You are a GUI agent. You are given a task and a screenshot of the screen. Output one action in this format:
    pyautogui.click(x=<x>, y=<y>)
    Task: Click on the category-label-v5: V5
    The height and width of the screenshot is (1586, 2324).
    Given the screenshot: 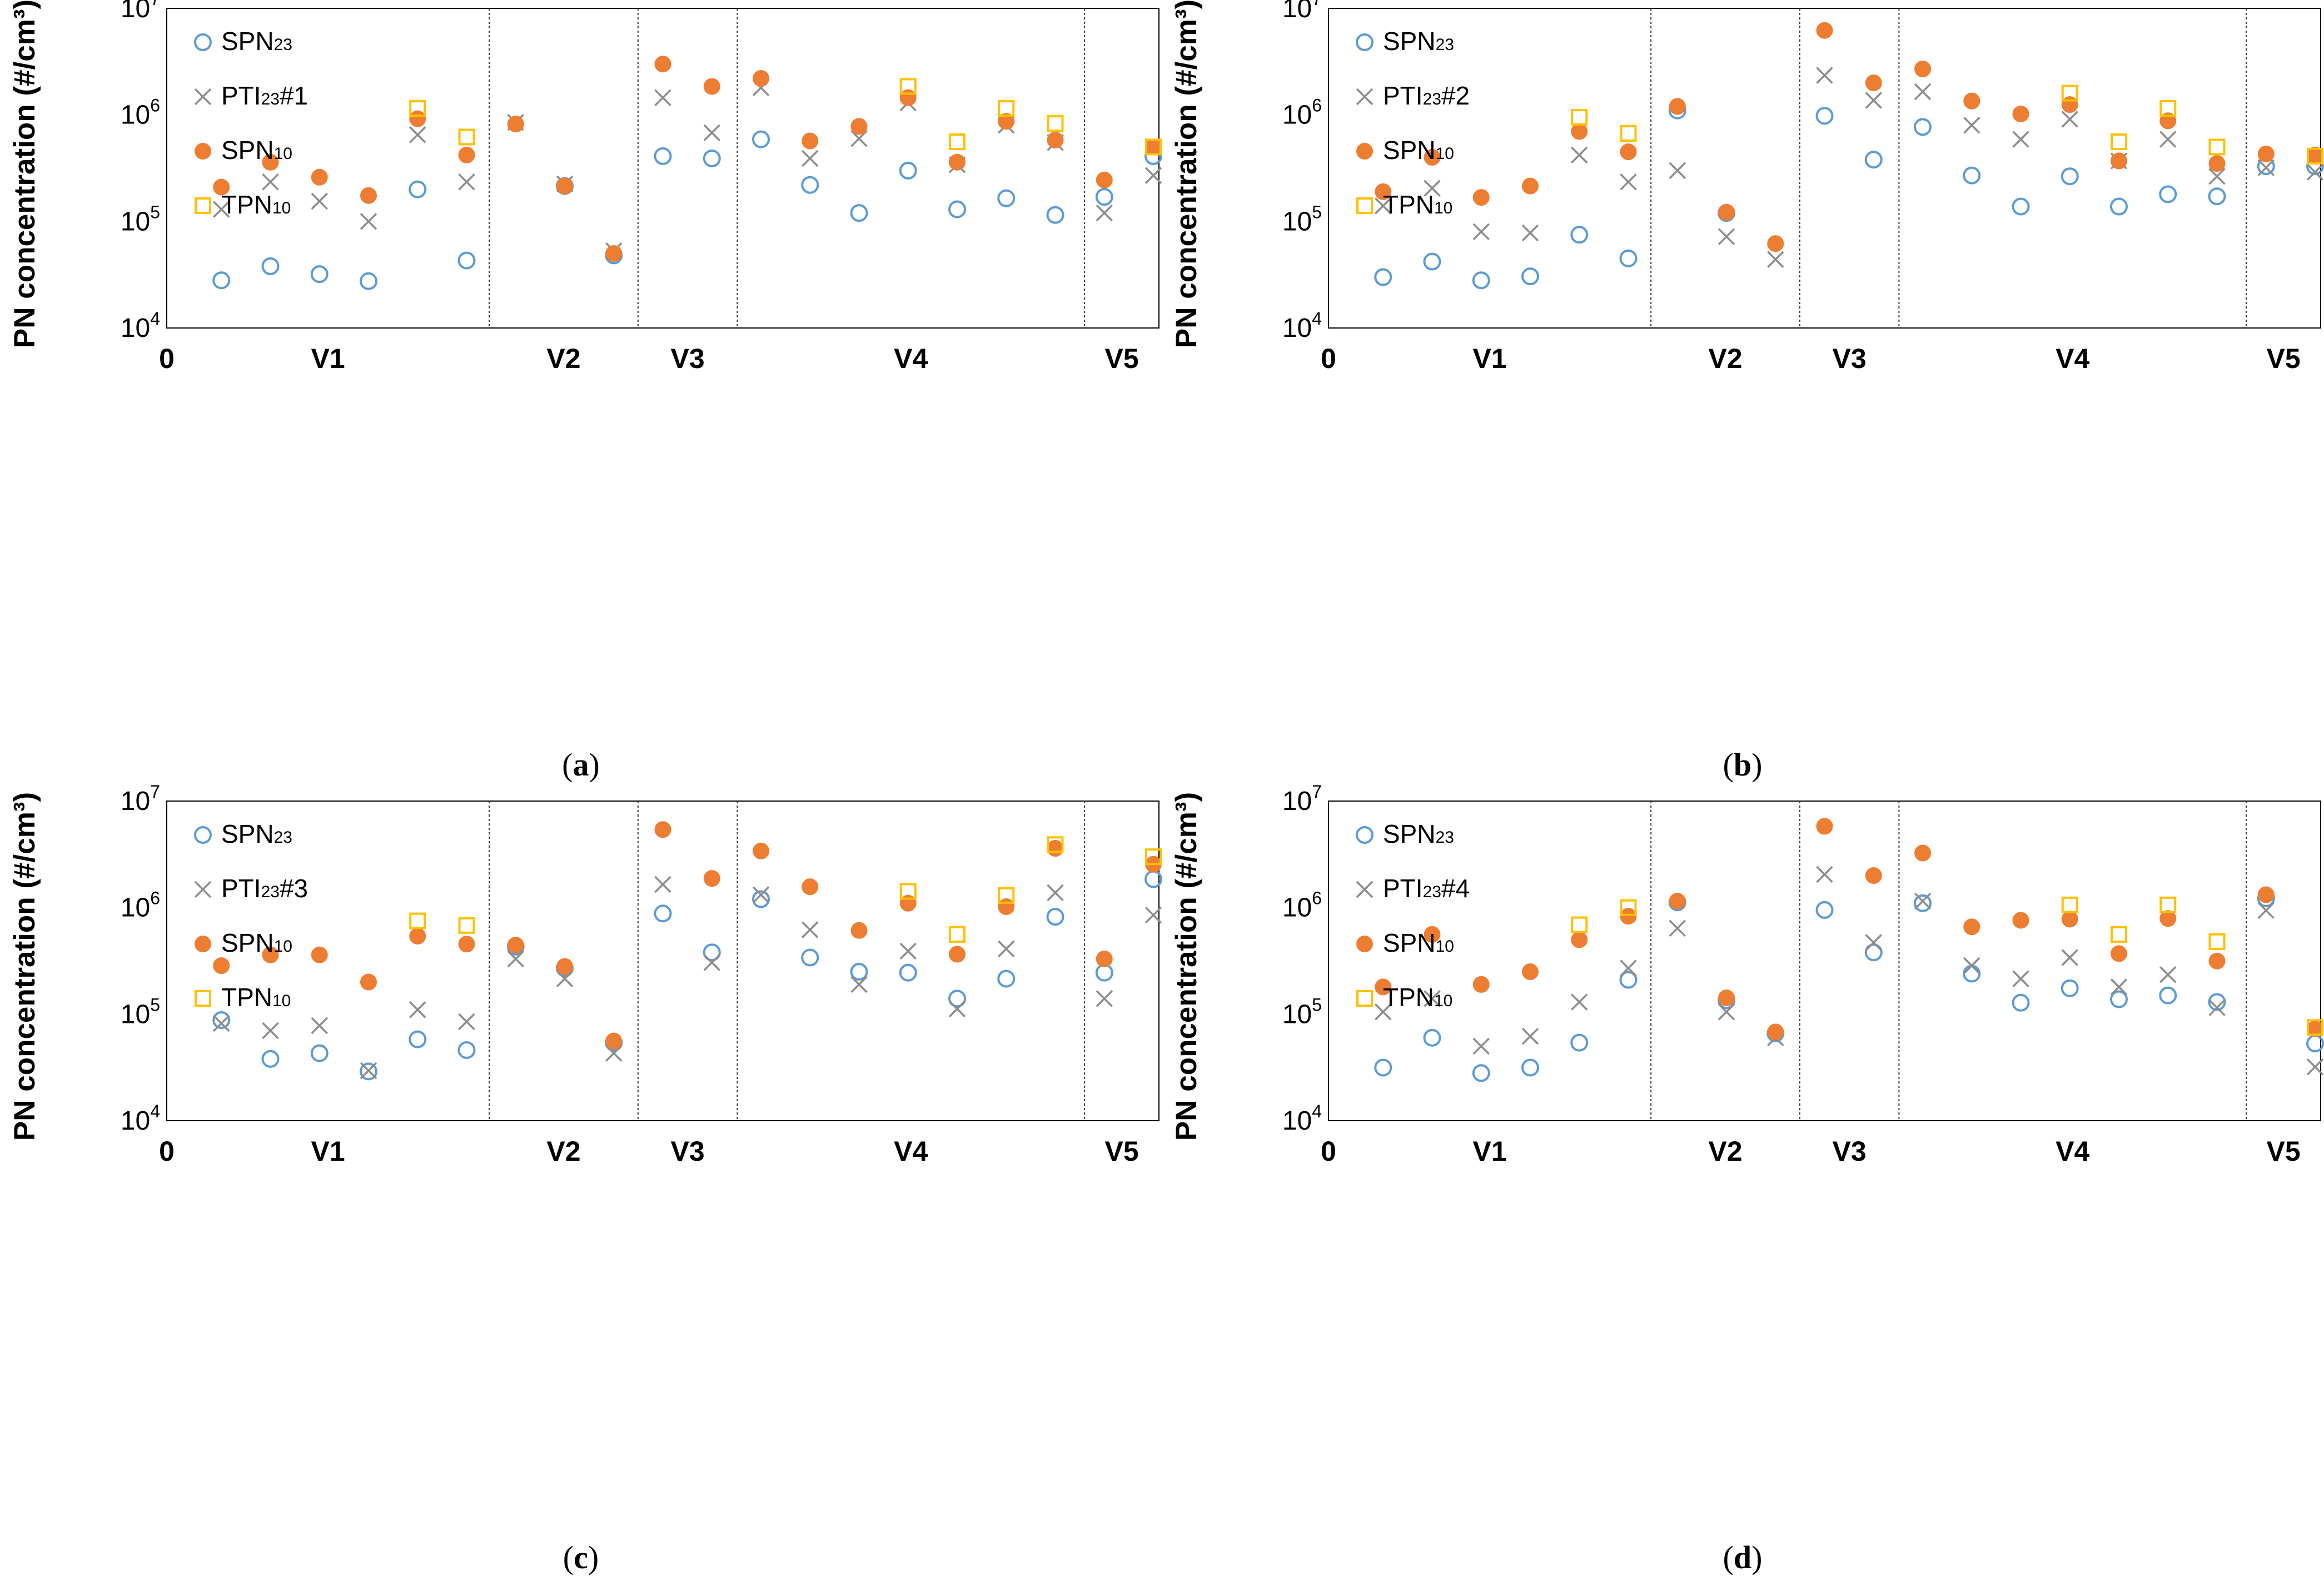 What is the action you would take?
    pyautogui.click(x=2283, y=358)
    